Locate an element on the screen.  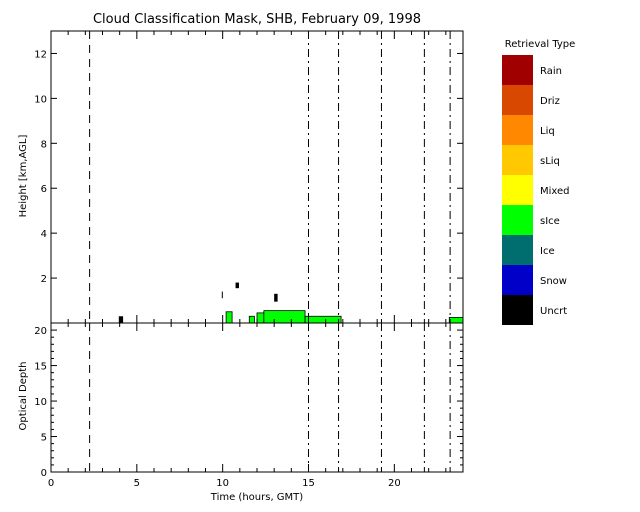
legend-swatch-uncrt is located at coordinates (517, 310).